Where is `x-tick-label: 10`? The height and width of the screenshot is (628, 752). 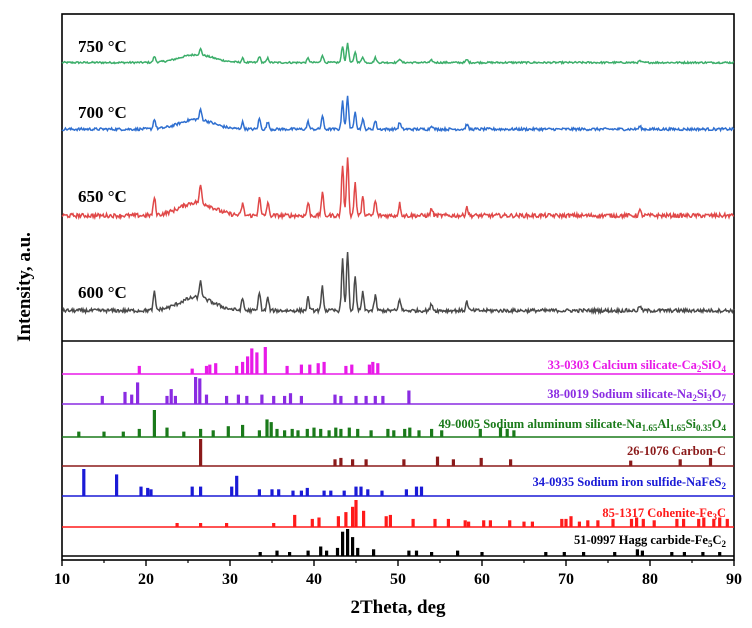
x-tick-label: 10 is located at coordinates (62, 579).